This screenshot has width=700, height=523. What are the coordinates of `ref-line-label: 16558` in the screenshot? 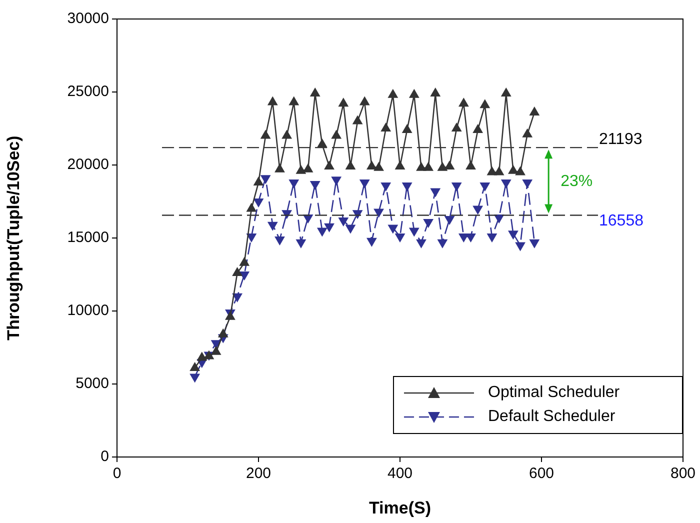 It's located at (621, 221).